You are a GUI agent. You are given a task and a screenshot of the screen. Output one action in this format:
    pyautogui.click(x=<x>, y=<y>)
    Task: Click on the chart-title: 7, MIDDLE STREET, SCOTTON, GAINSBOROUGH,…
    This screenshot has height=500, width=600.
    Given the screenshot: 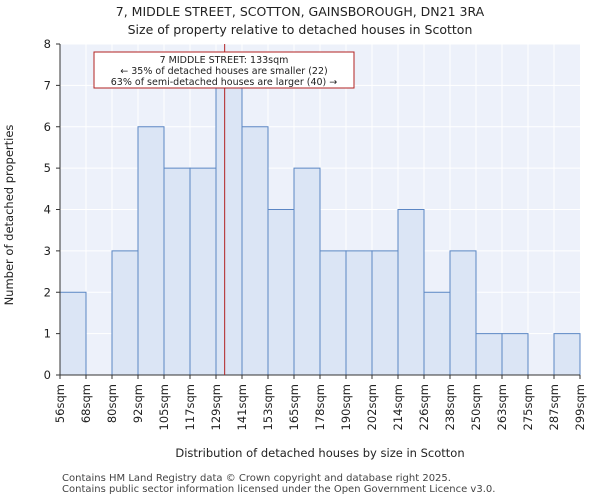 What is the action you would take?
    pyautogui.click(x=300, y=11)
    